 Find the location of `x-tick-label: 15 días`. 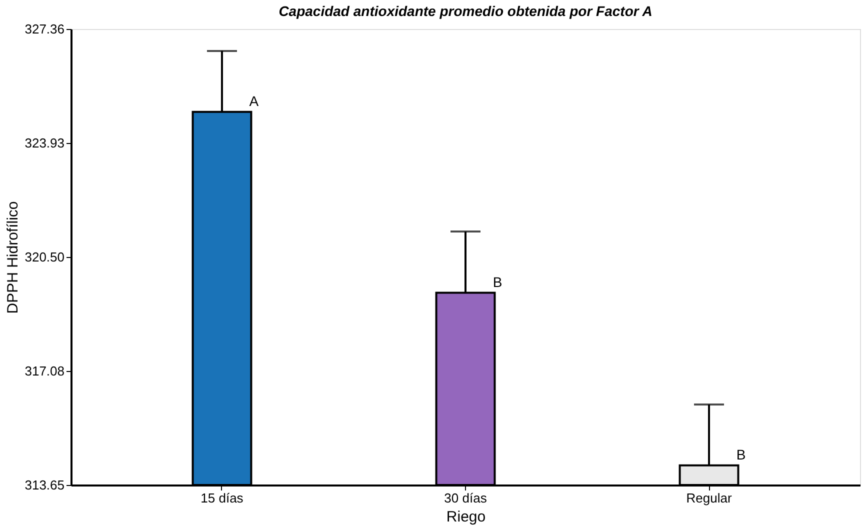

x-tick-label: 15 días is located at coordinates (222, 498).